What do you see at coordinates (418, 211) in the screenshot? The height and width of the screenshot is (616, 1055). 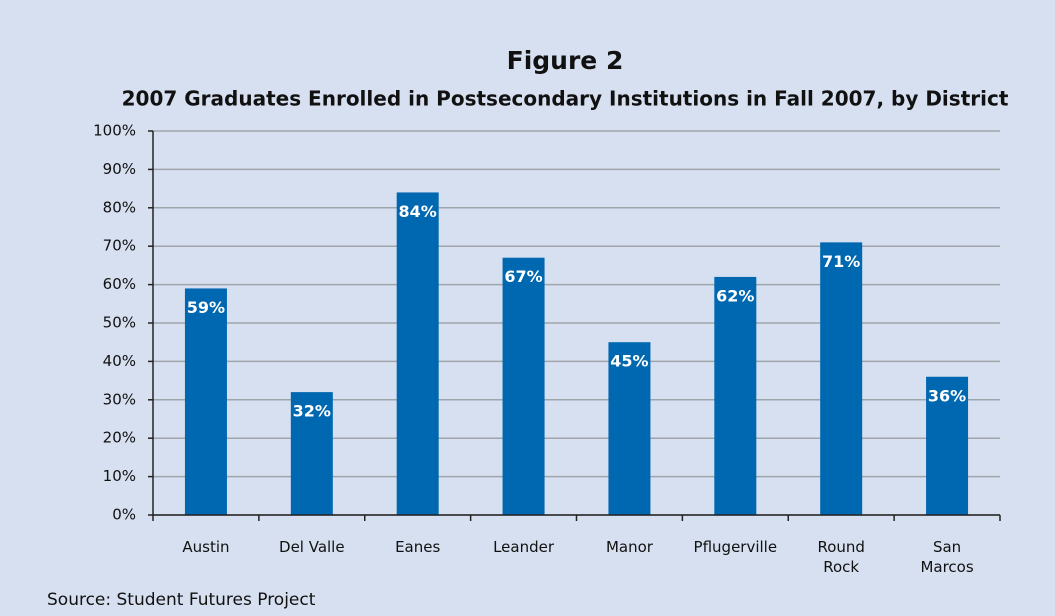 I see `value-label: 84%` at bounding box center [418, 211].